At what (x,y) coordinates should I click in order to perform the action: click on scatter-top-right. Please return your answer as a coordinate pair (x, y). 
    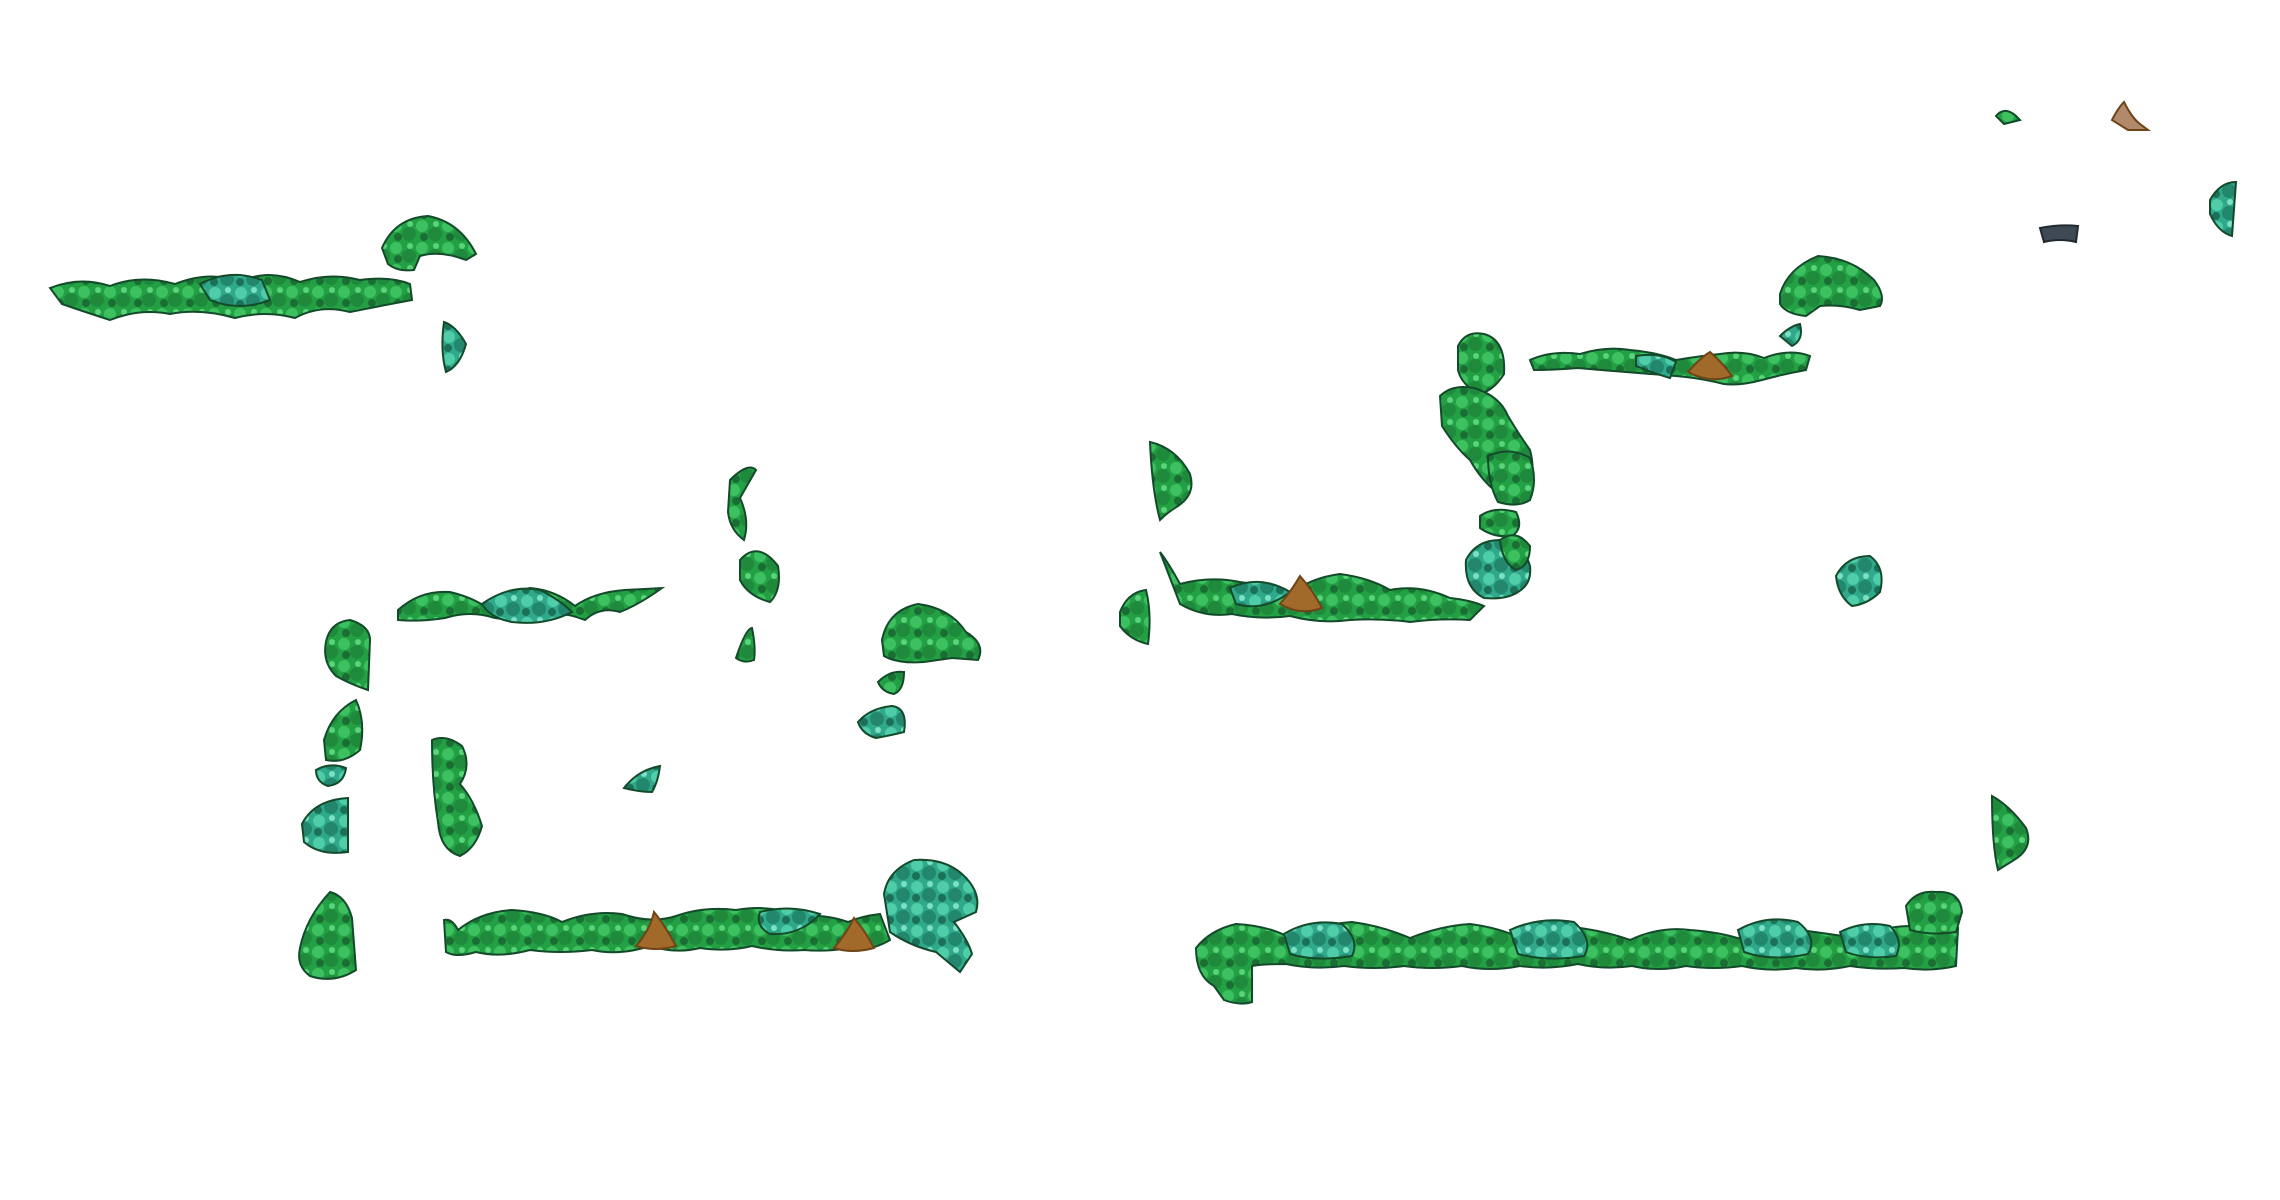
    Looking at the image, I should click on (2116, 172).